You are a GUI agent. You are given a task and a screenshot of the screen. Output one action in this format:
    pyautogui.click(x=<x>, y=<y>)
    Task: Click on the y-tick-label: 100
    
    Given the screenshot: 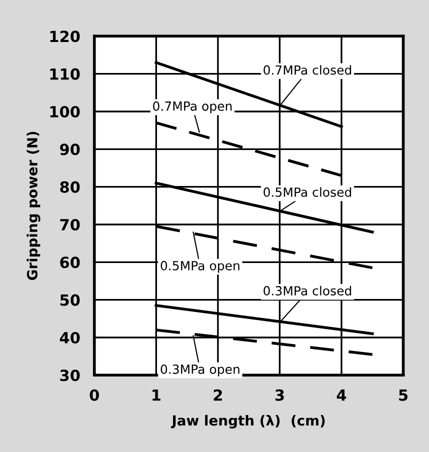 What is the action you would take?
    pyautogui.click(x=65, y=112)
    